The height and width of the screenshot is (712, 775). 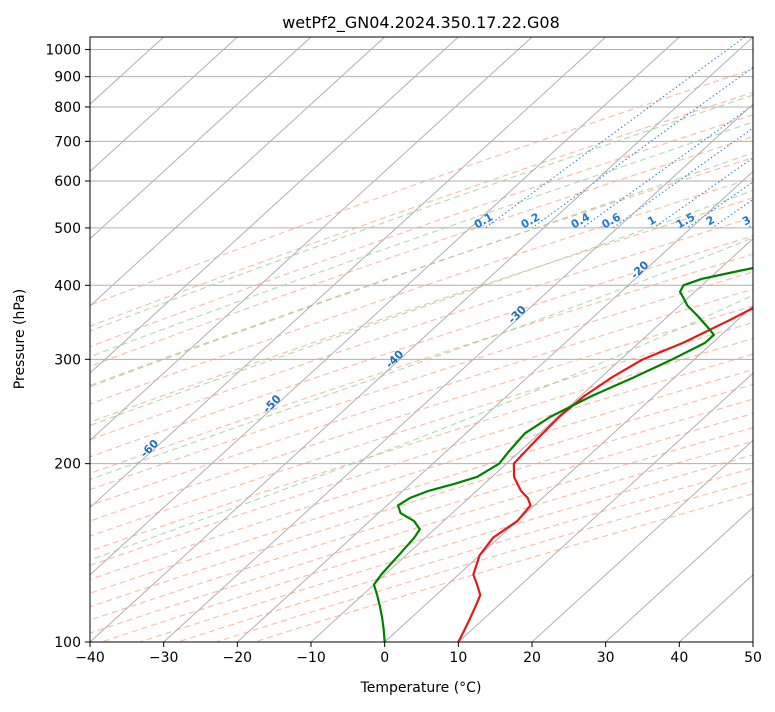 I want to click on isotherm-label: -60, so click(x=149, y=448).